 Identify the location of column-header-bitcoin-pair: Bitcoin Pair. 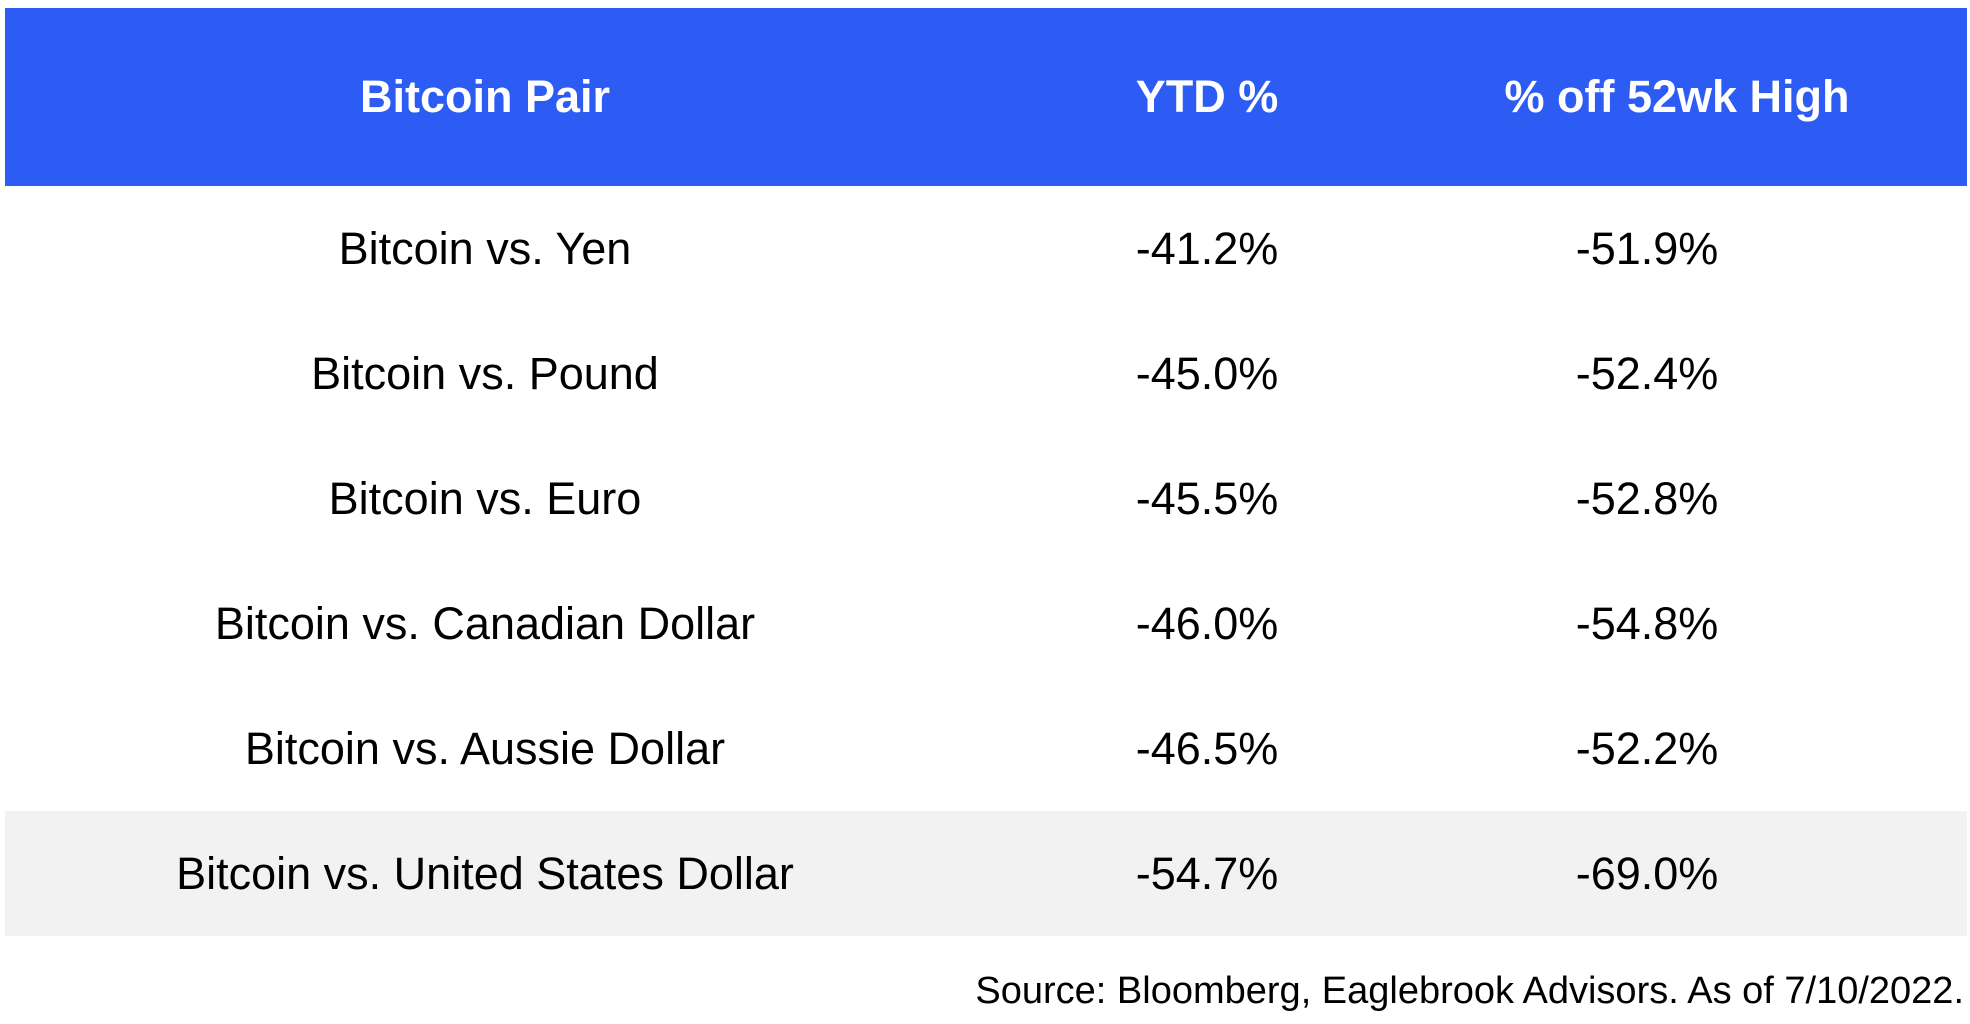
(485, 96).